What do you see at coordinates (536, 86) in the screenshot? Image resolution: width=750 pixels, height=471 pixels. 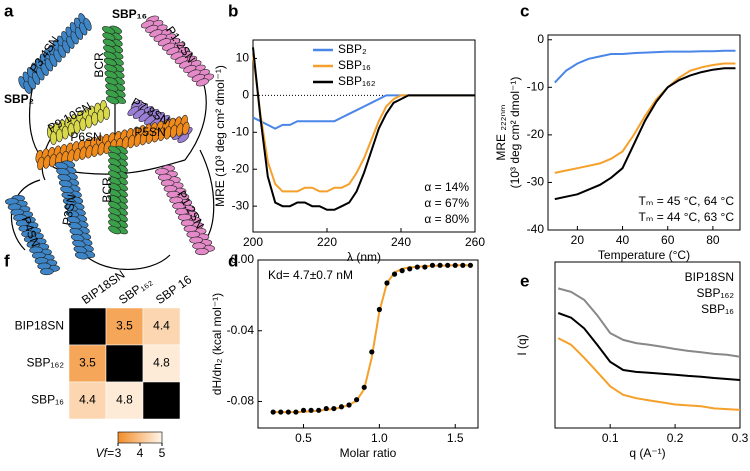 I see `y-tick-label: -10` at bounding box center [536, 86].